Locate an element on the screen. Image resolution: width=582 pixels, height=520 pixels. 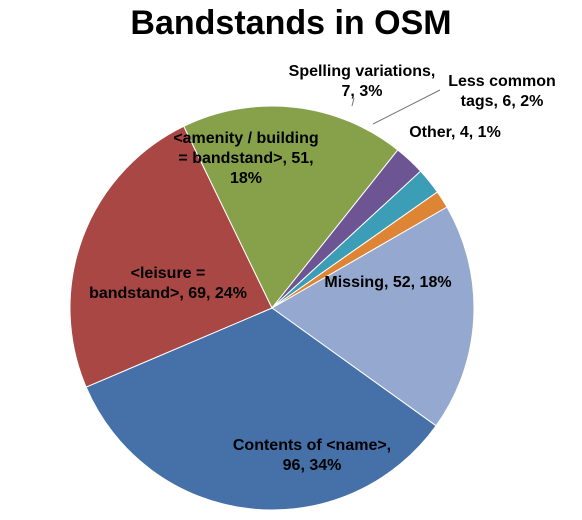
chart-title: Bandstands in OSM is located at coordinates (291, 23).